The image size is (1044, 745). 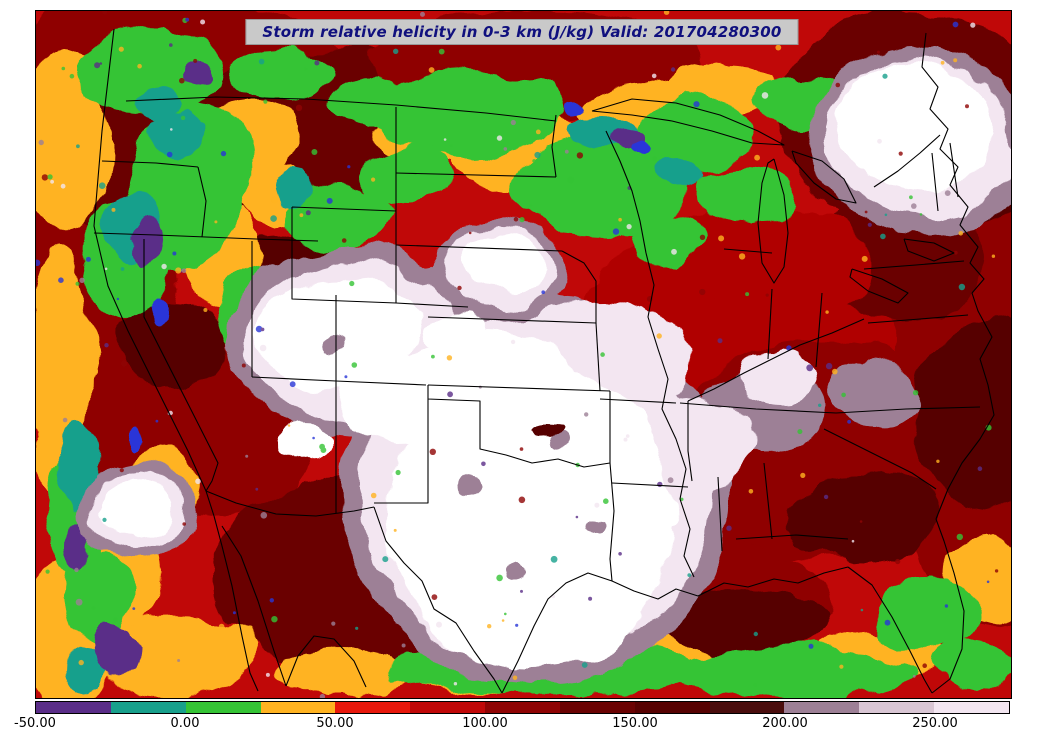 I want to click on colorbar-tick-label: 0.00, so click(x=185, y=723).